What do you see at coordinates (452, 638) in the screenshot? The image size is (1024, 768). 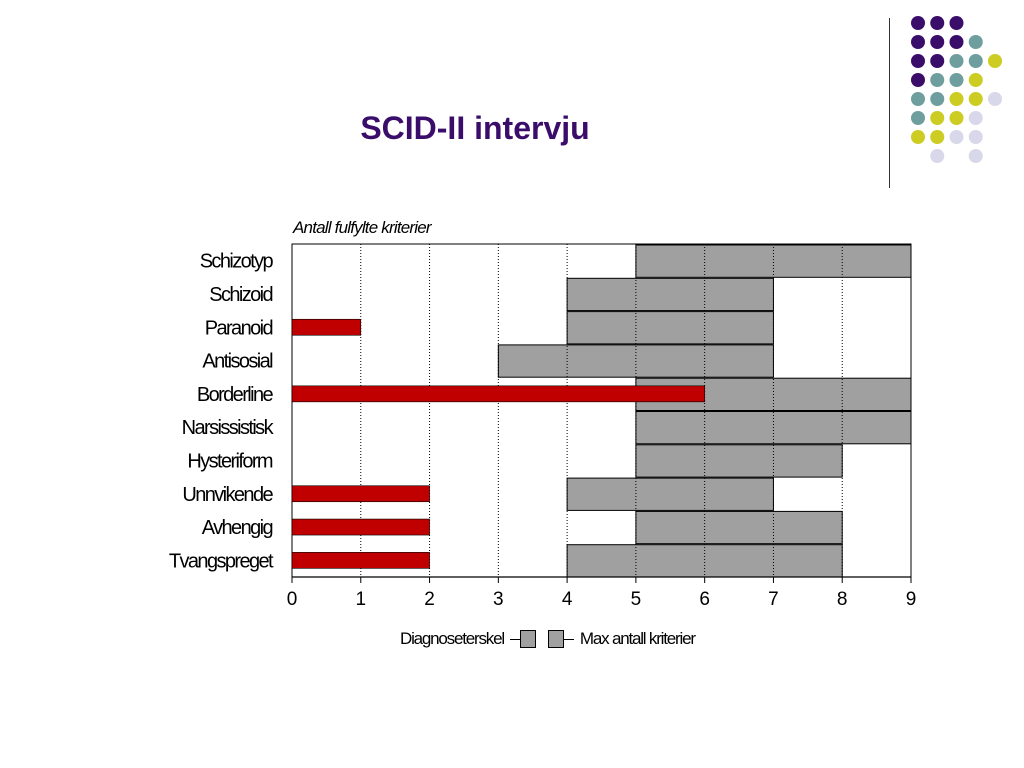 I see `legend-label-threshold: Diagnoseterskel` at bounding box center [452, 638].